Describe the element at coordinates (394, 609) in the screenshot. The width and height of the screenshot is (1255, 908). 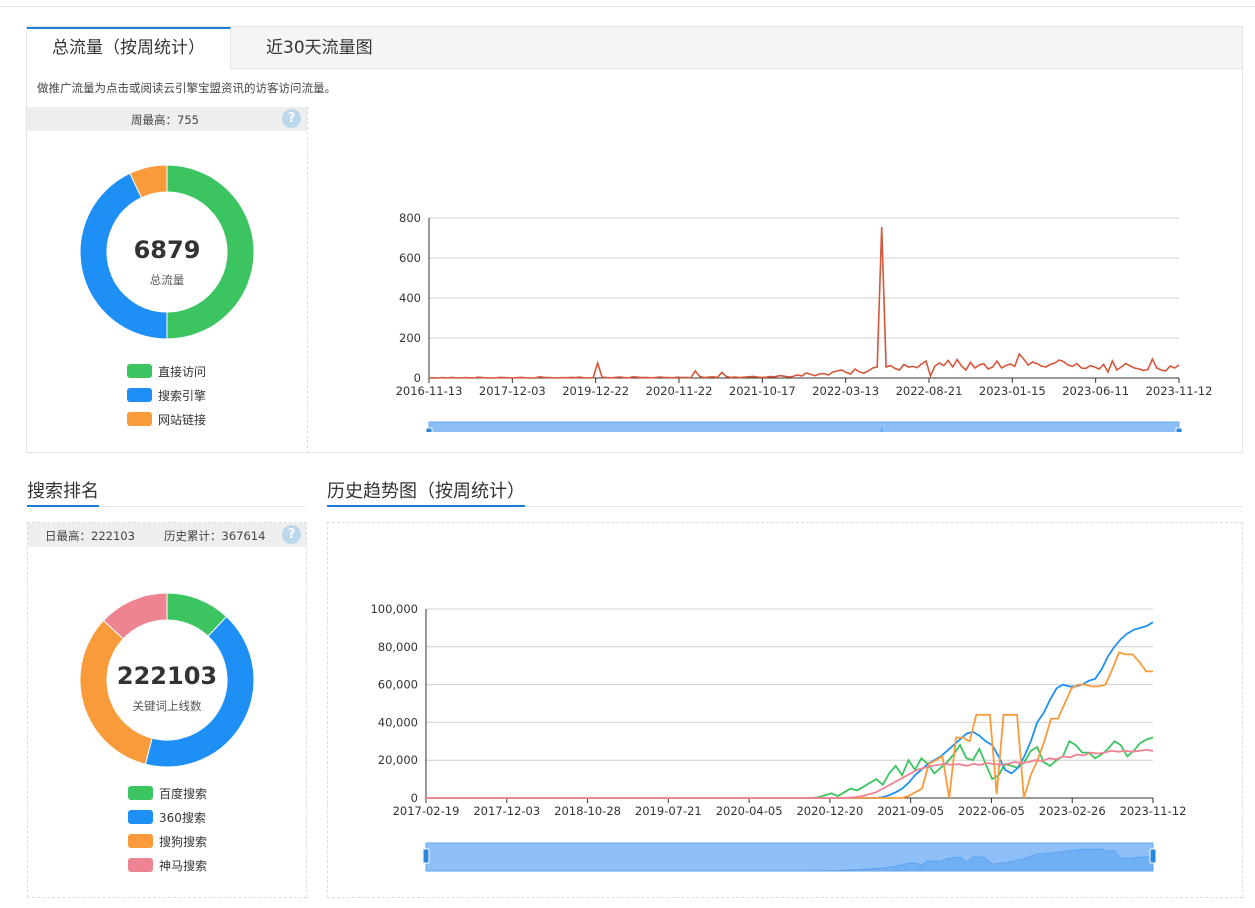
I see `y-tick-label: 100,000` at that location.